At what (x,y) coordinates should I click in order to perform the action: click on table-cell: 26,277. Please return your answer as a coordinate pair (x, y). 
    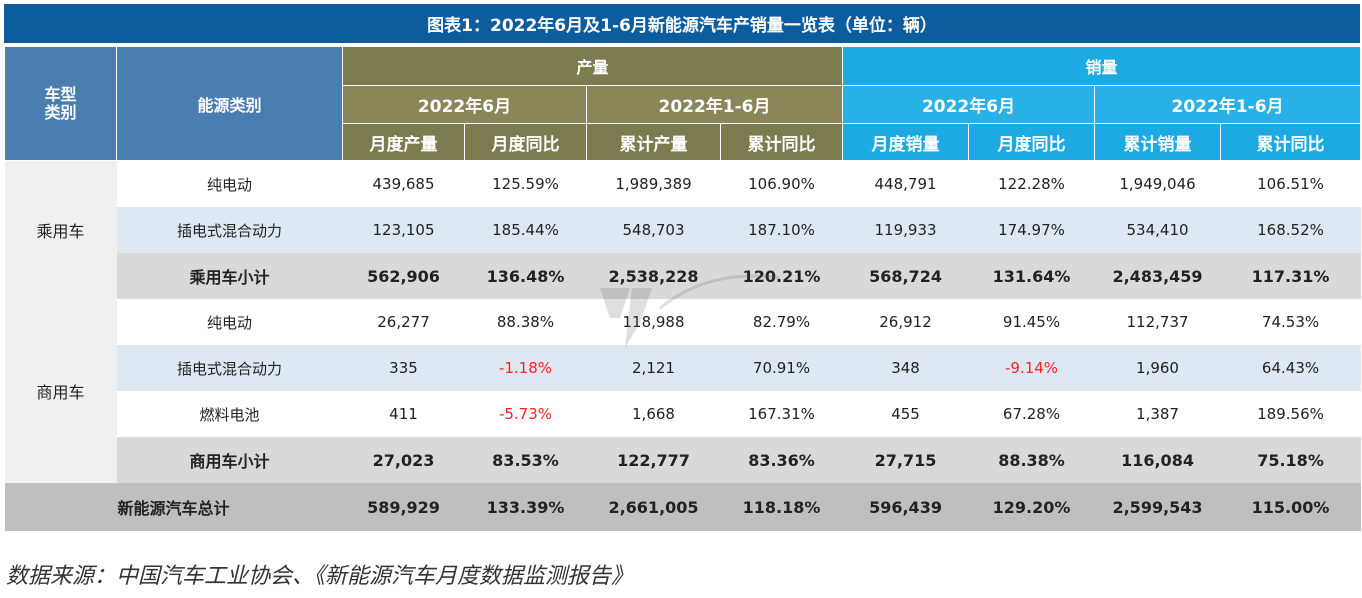
    Looking at the image, I should click on (403, 322).